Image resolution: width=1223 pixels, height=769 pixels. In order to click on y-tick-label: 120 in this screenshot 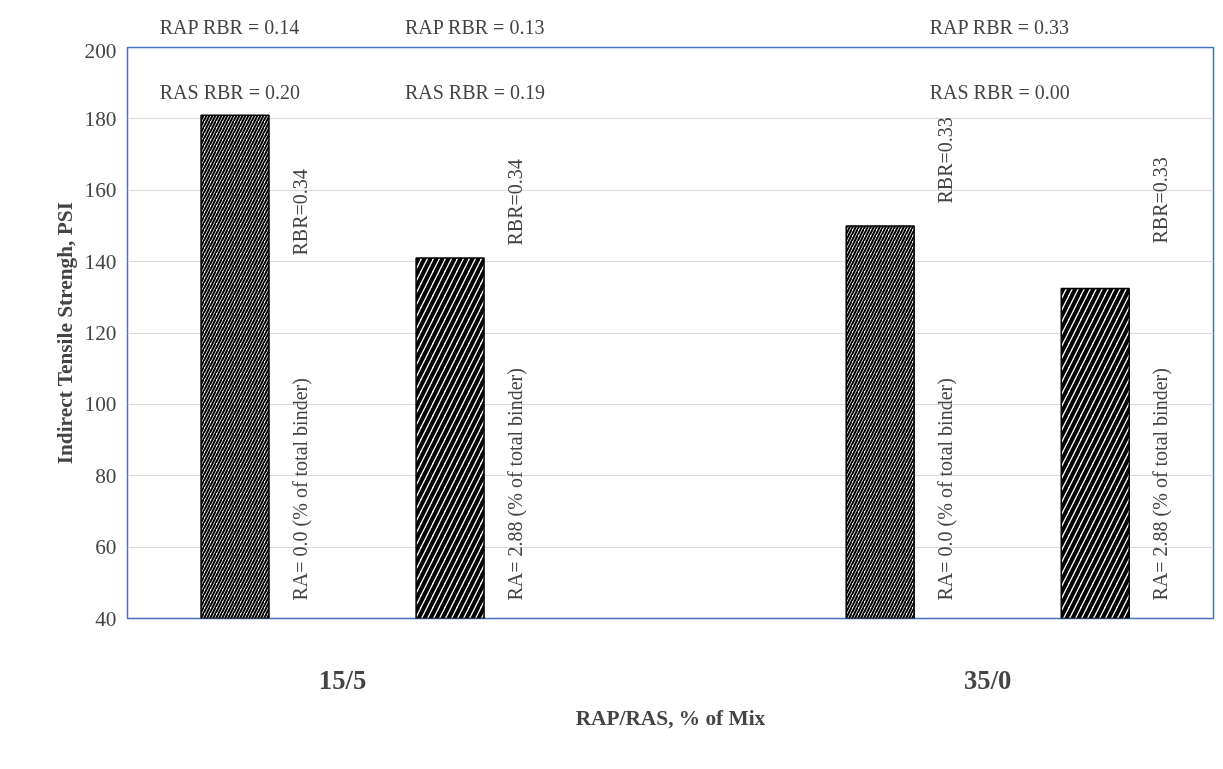, I will do `click(100, 333)`.